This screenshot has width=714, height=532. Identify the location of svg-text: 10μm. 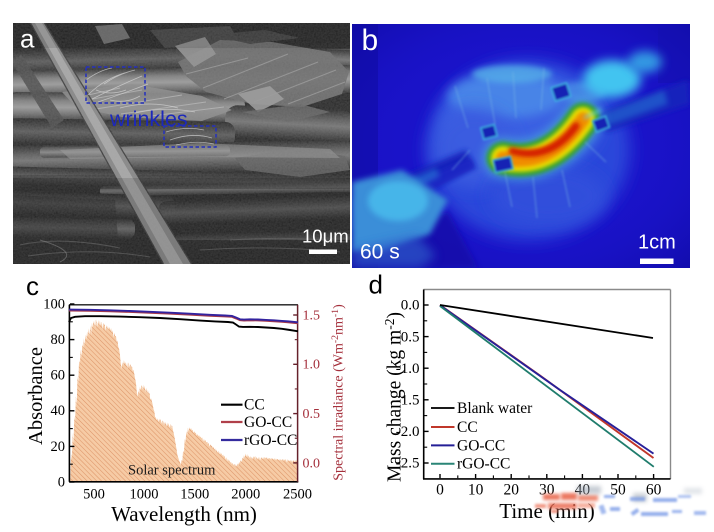
(325, 236).